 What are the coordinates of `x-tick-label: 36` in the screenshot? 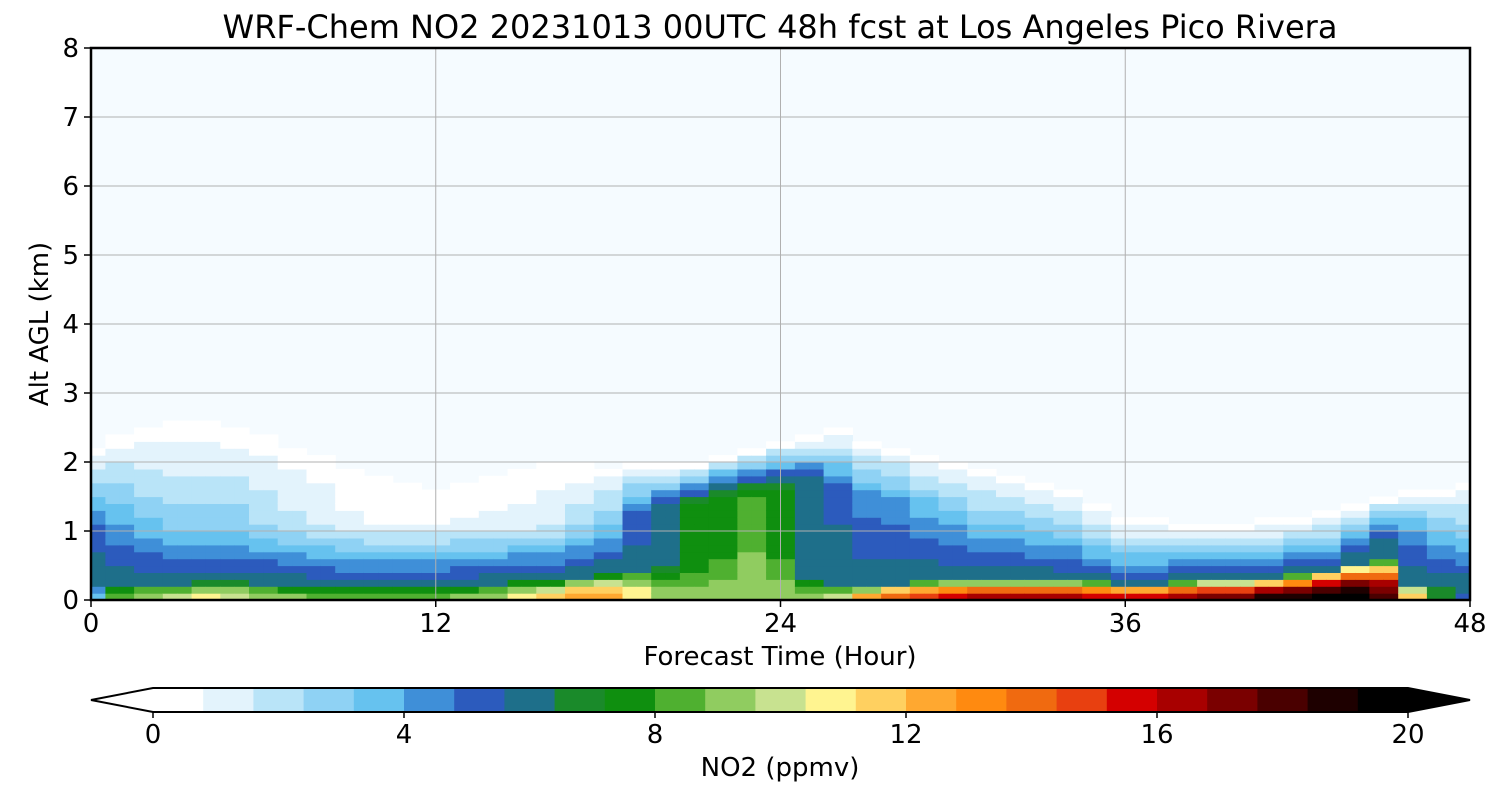 It's located at (1125, 624).